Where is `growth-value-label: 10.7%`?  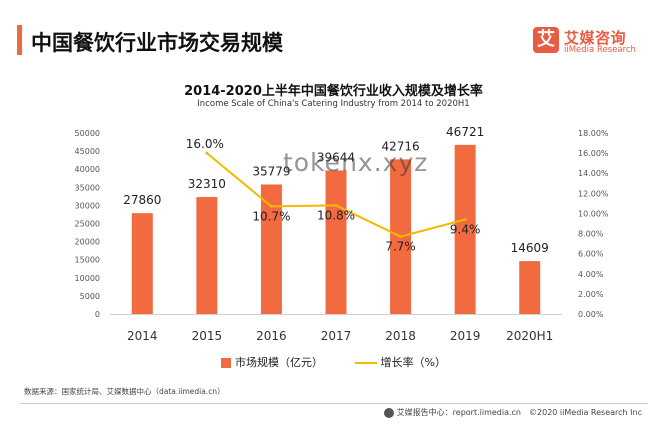
growth-value-label: 10.7% is located at coordinates (271, 216).